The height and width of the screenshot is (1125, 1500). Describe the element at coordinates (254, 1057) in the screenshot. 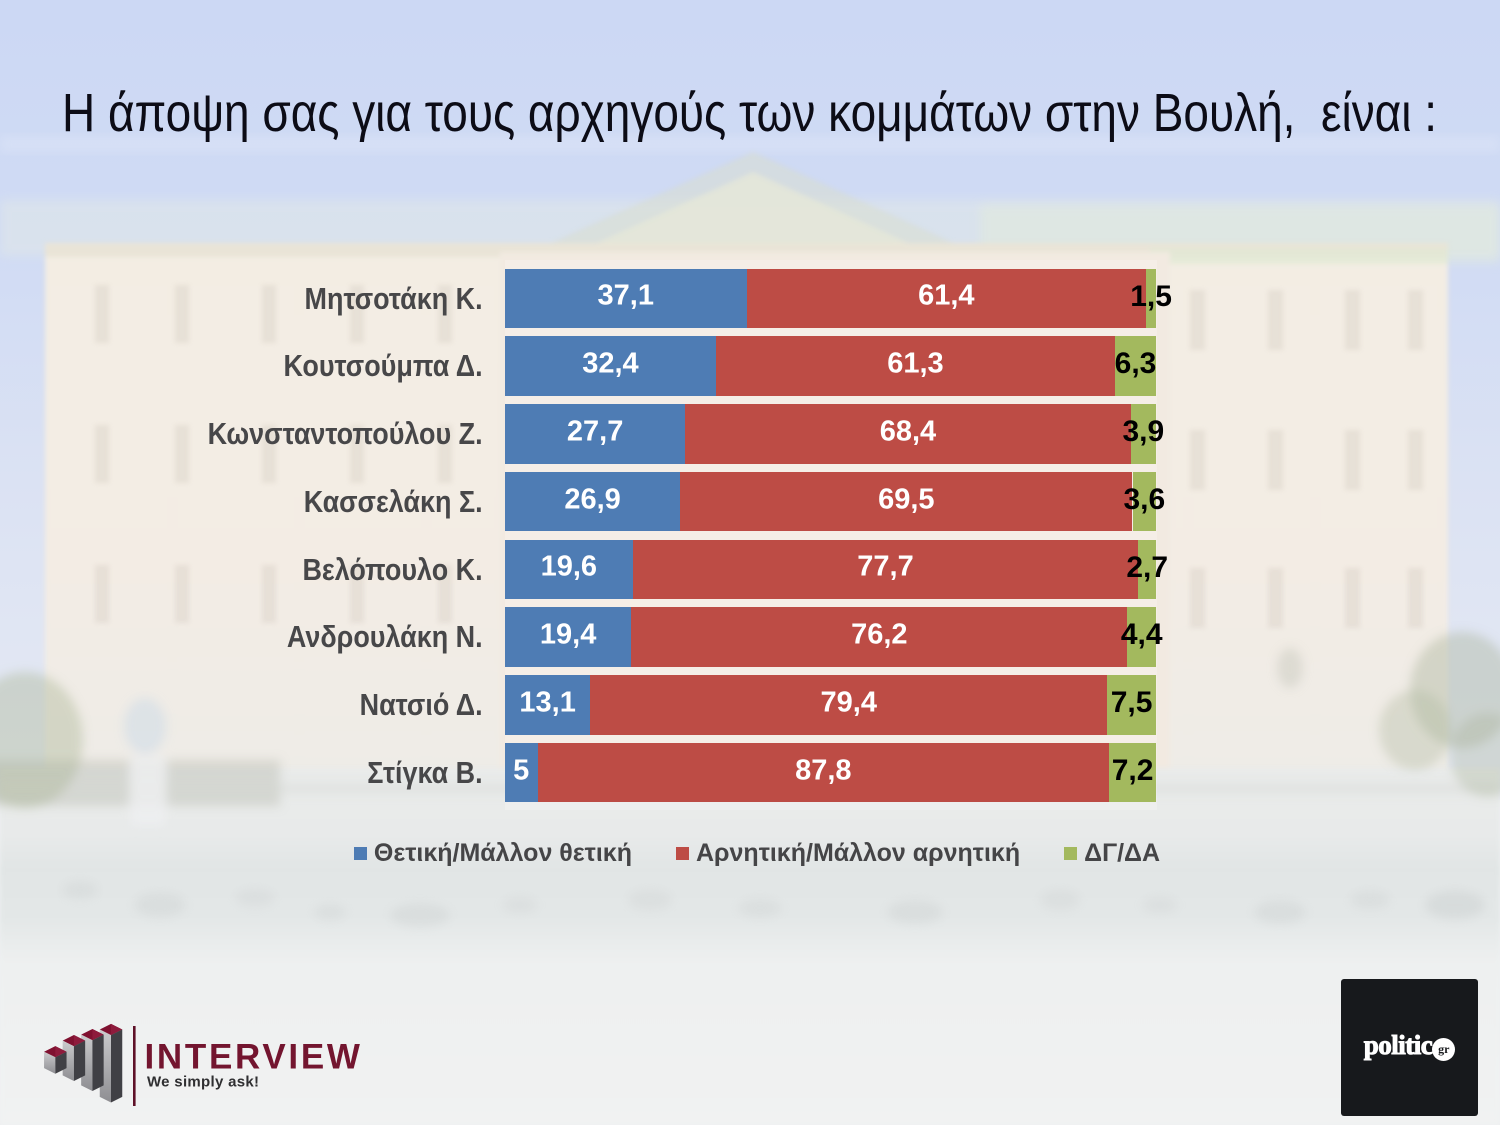

I see `svg-text: INTERVIEW` at that location.